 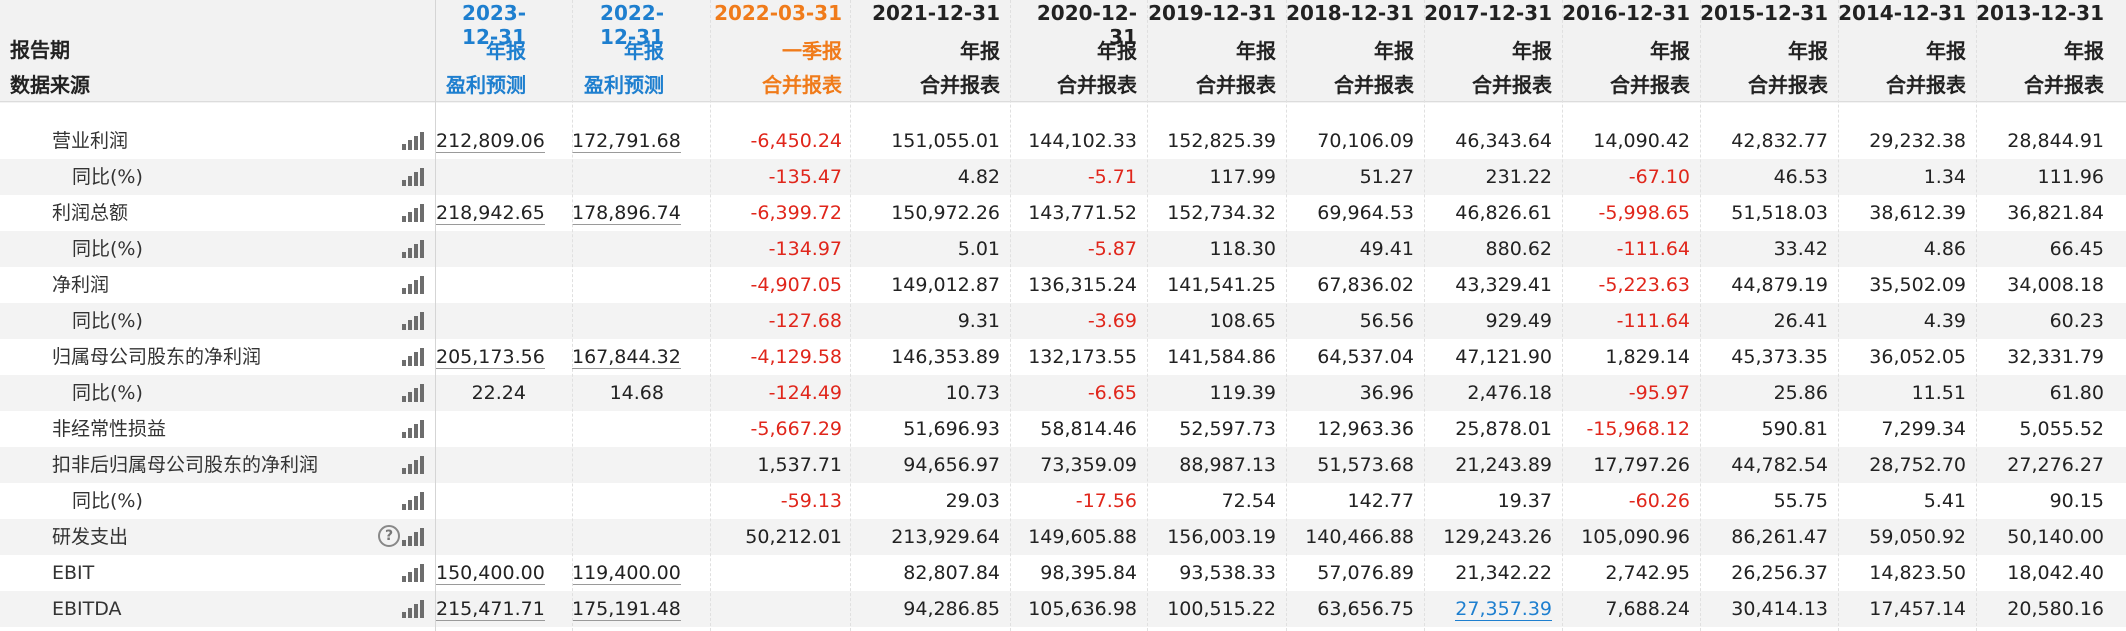 I want to click on col-date-5: 2019-12-31, so click(x=1212, y=13).